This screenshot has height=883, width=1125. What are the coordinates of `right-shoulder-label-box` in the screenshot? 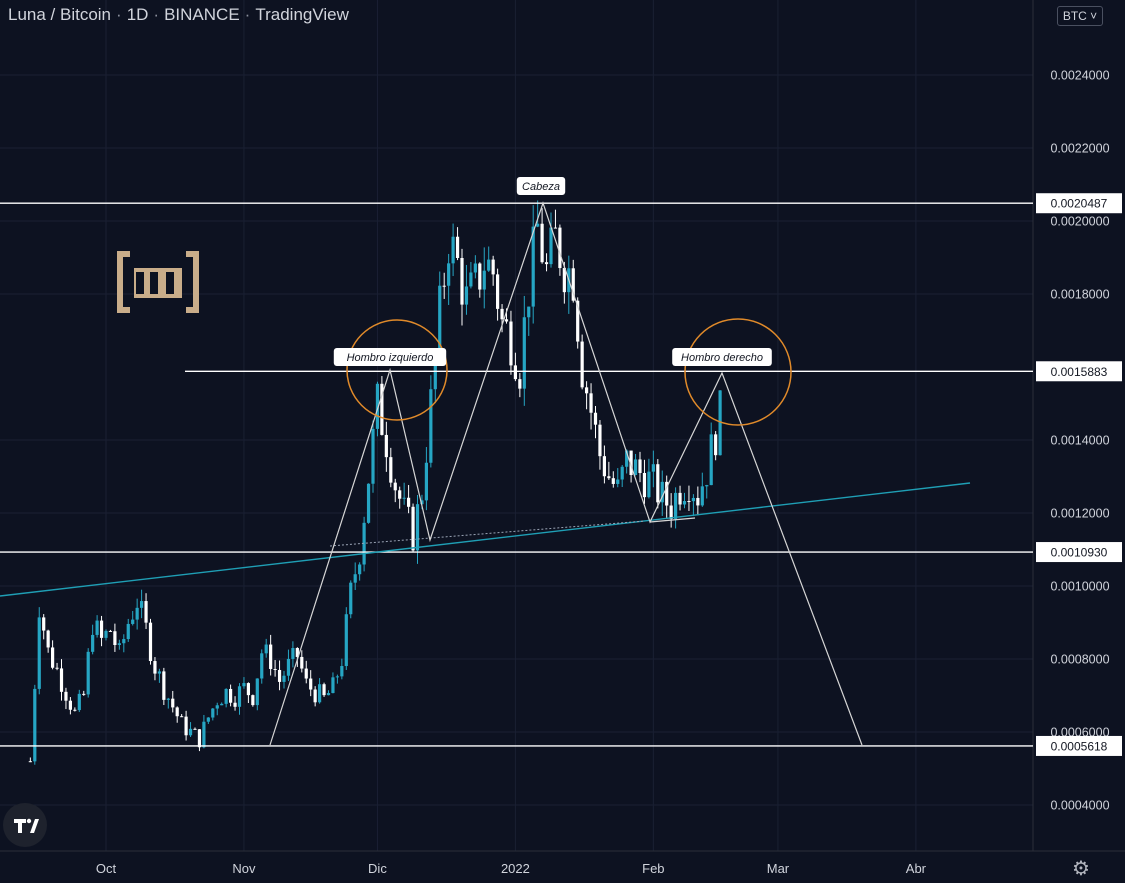 It's located at (722, 357).